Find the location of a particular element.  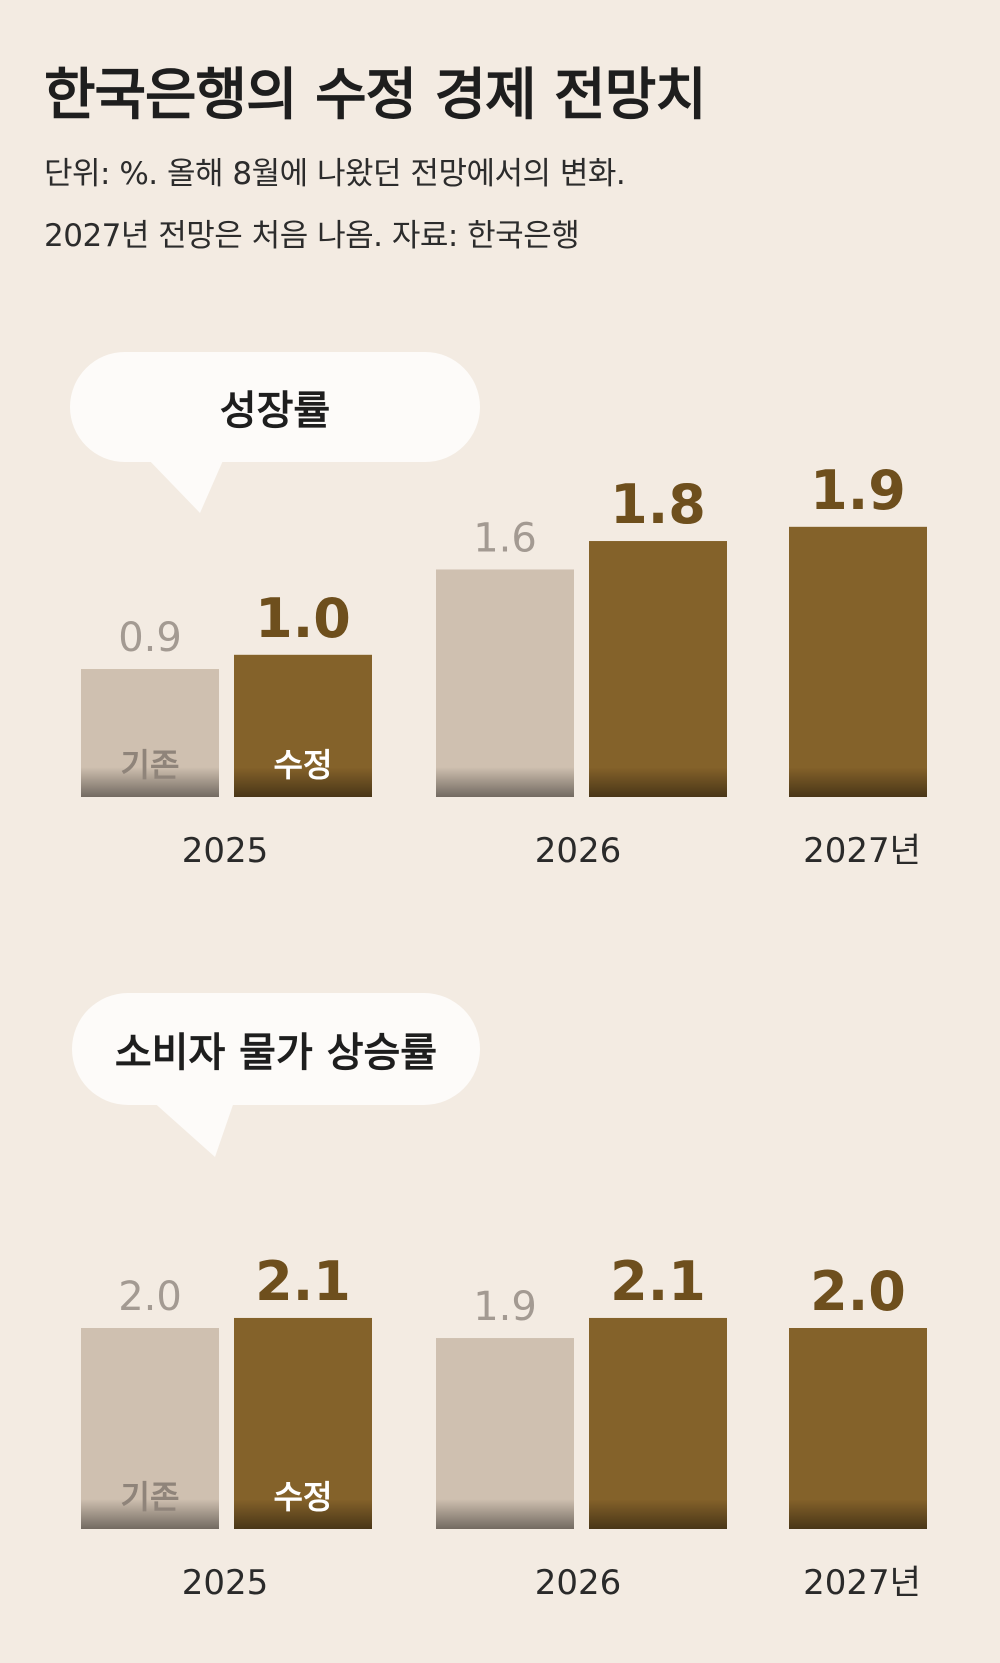

data-label-previous-2025: 0.9 is located at coordinates (150, 638).